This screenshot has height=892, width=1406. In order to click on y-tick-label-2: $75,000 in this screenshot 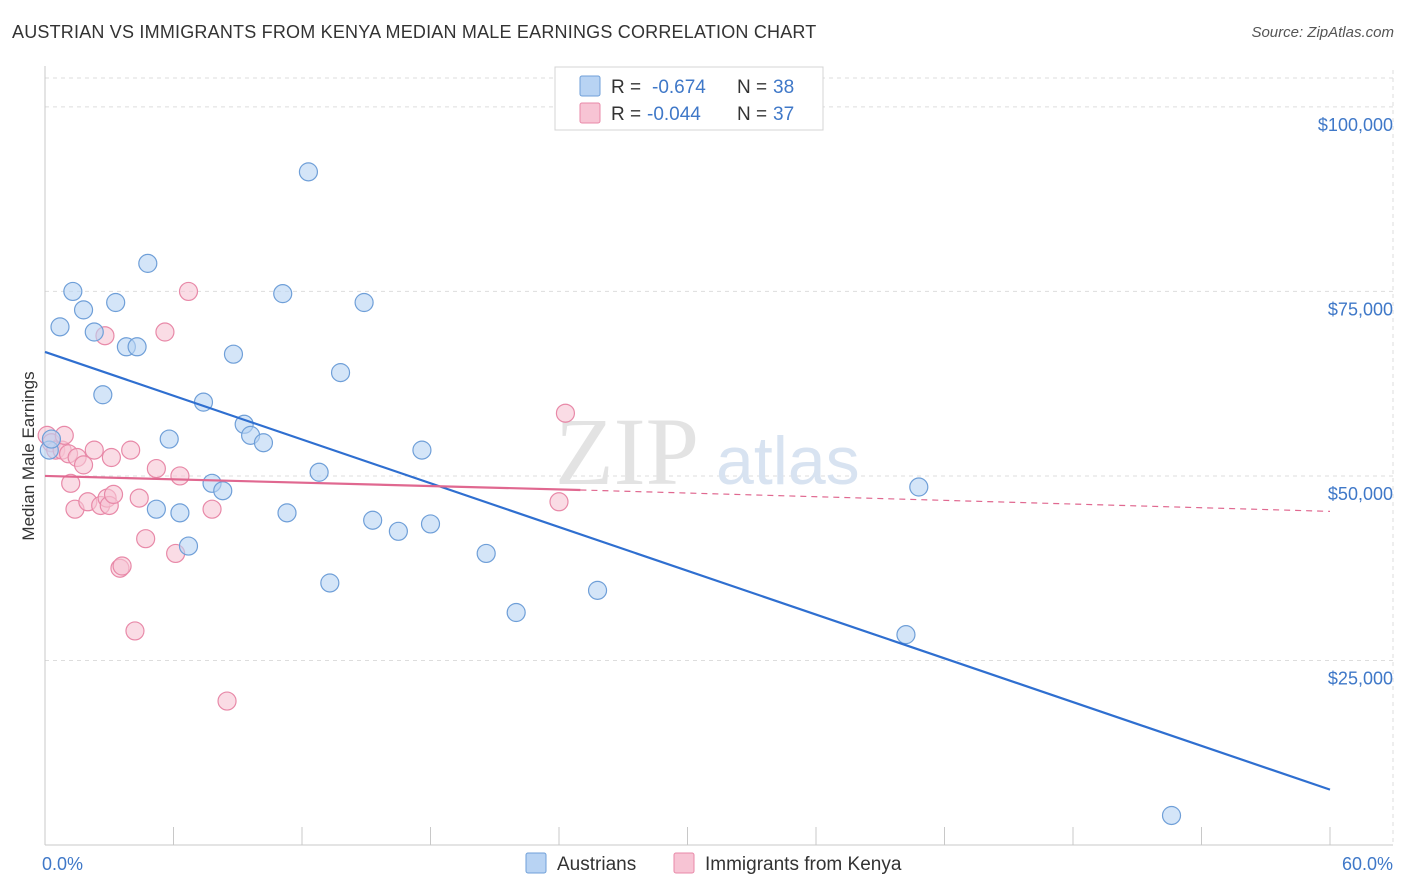, I will do `click(1360, 309)`.